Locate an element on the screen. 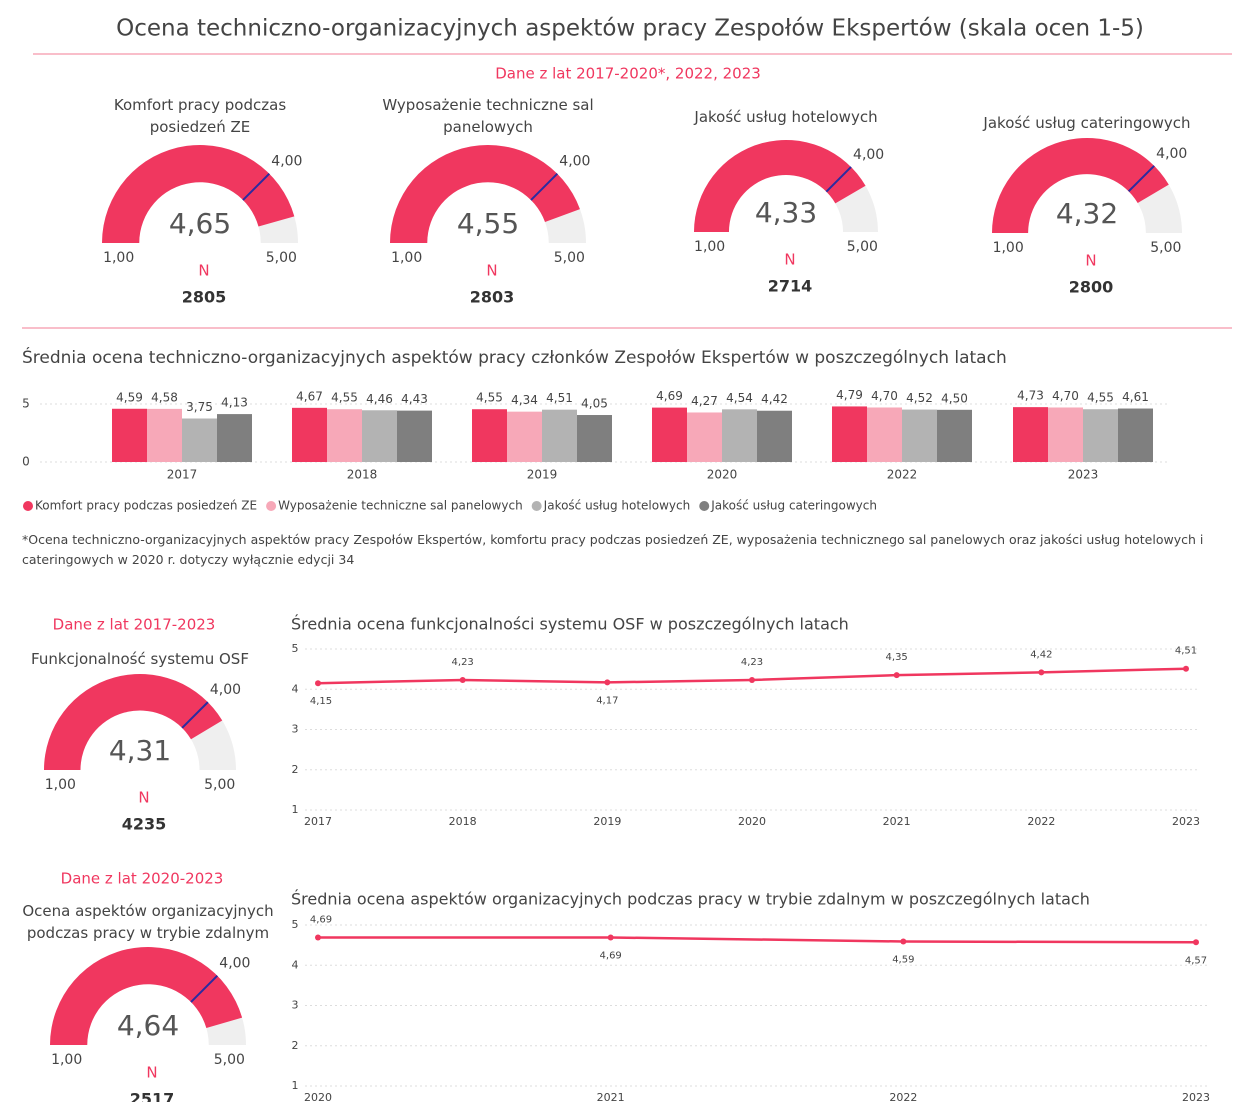 The height and width of the screenshot is (1102, 1244). gauge-title-box: Jakość usług hotelowych is located at coordinates (785, 117).